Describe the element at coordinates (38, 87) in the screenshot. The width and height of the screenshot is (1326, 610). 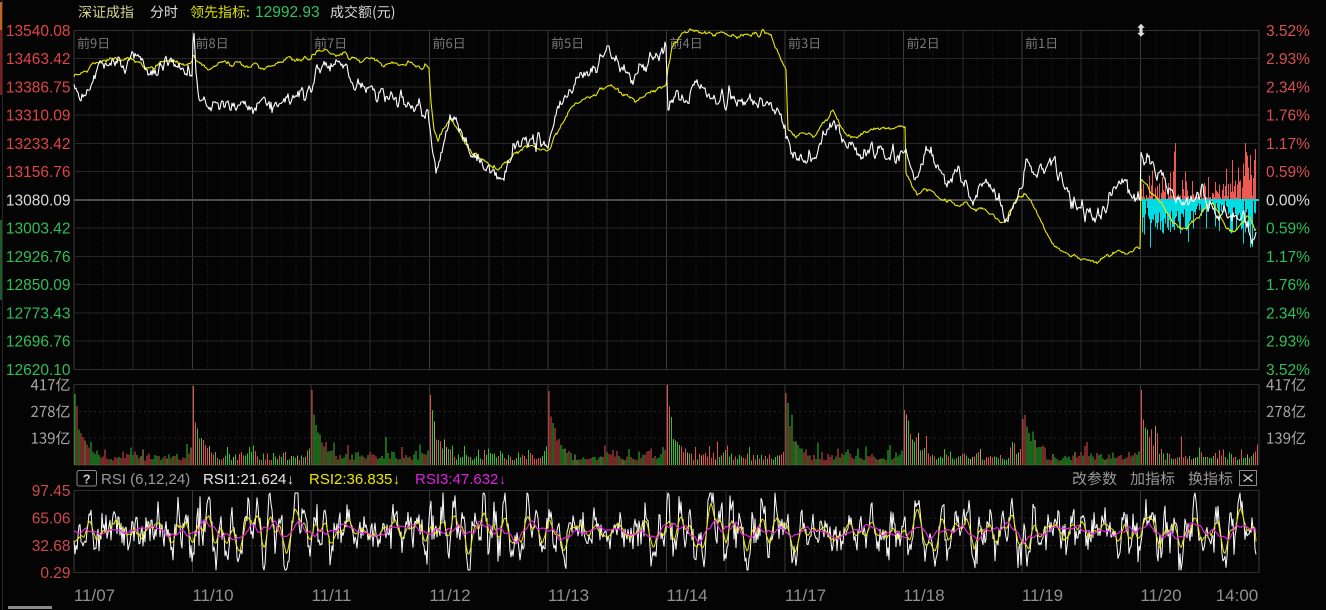
I see `svg-text: 13386.75` at that location.